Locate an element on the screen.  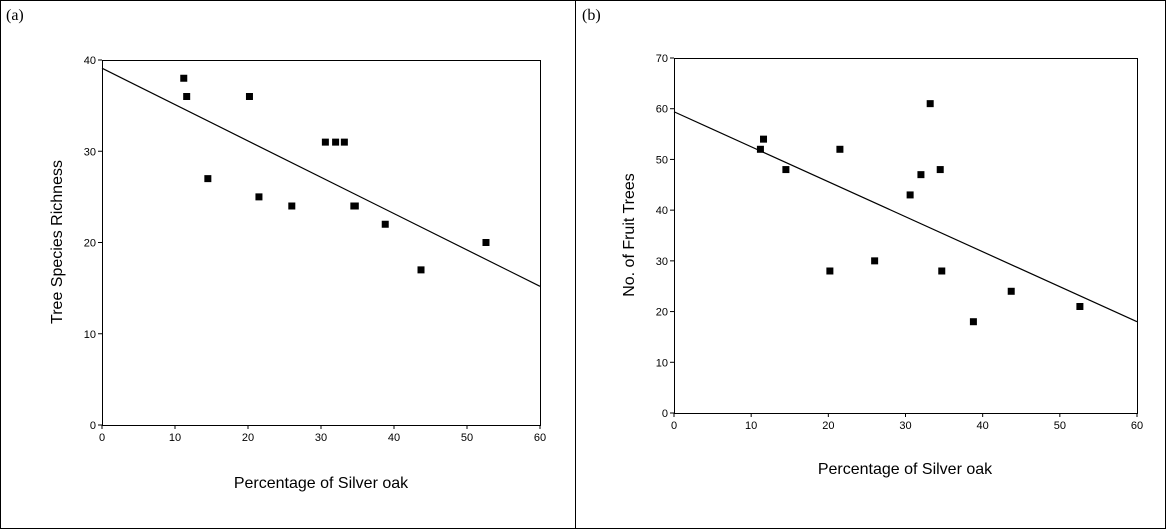
y-axis-ticks-b: 0 10 20 30 40 50 60 70 is located at coordinates (665, 236).